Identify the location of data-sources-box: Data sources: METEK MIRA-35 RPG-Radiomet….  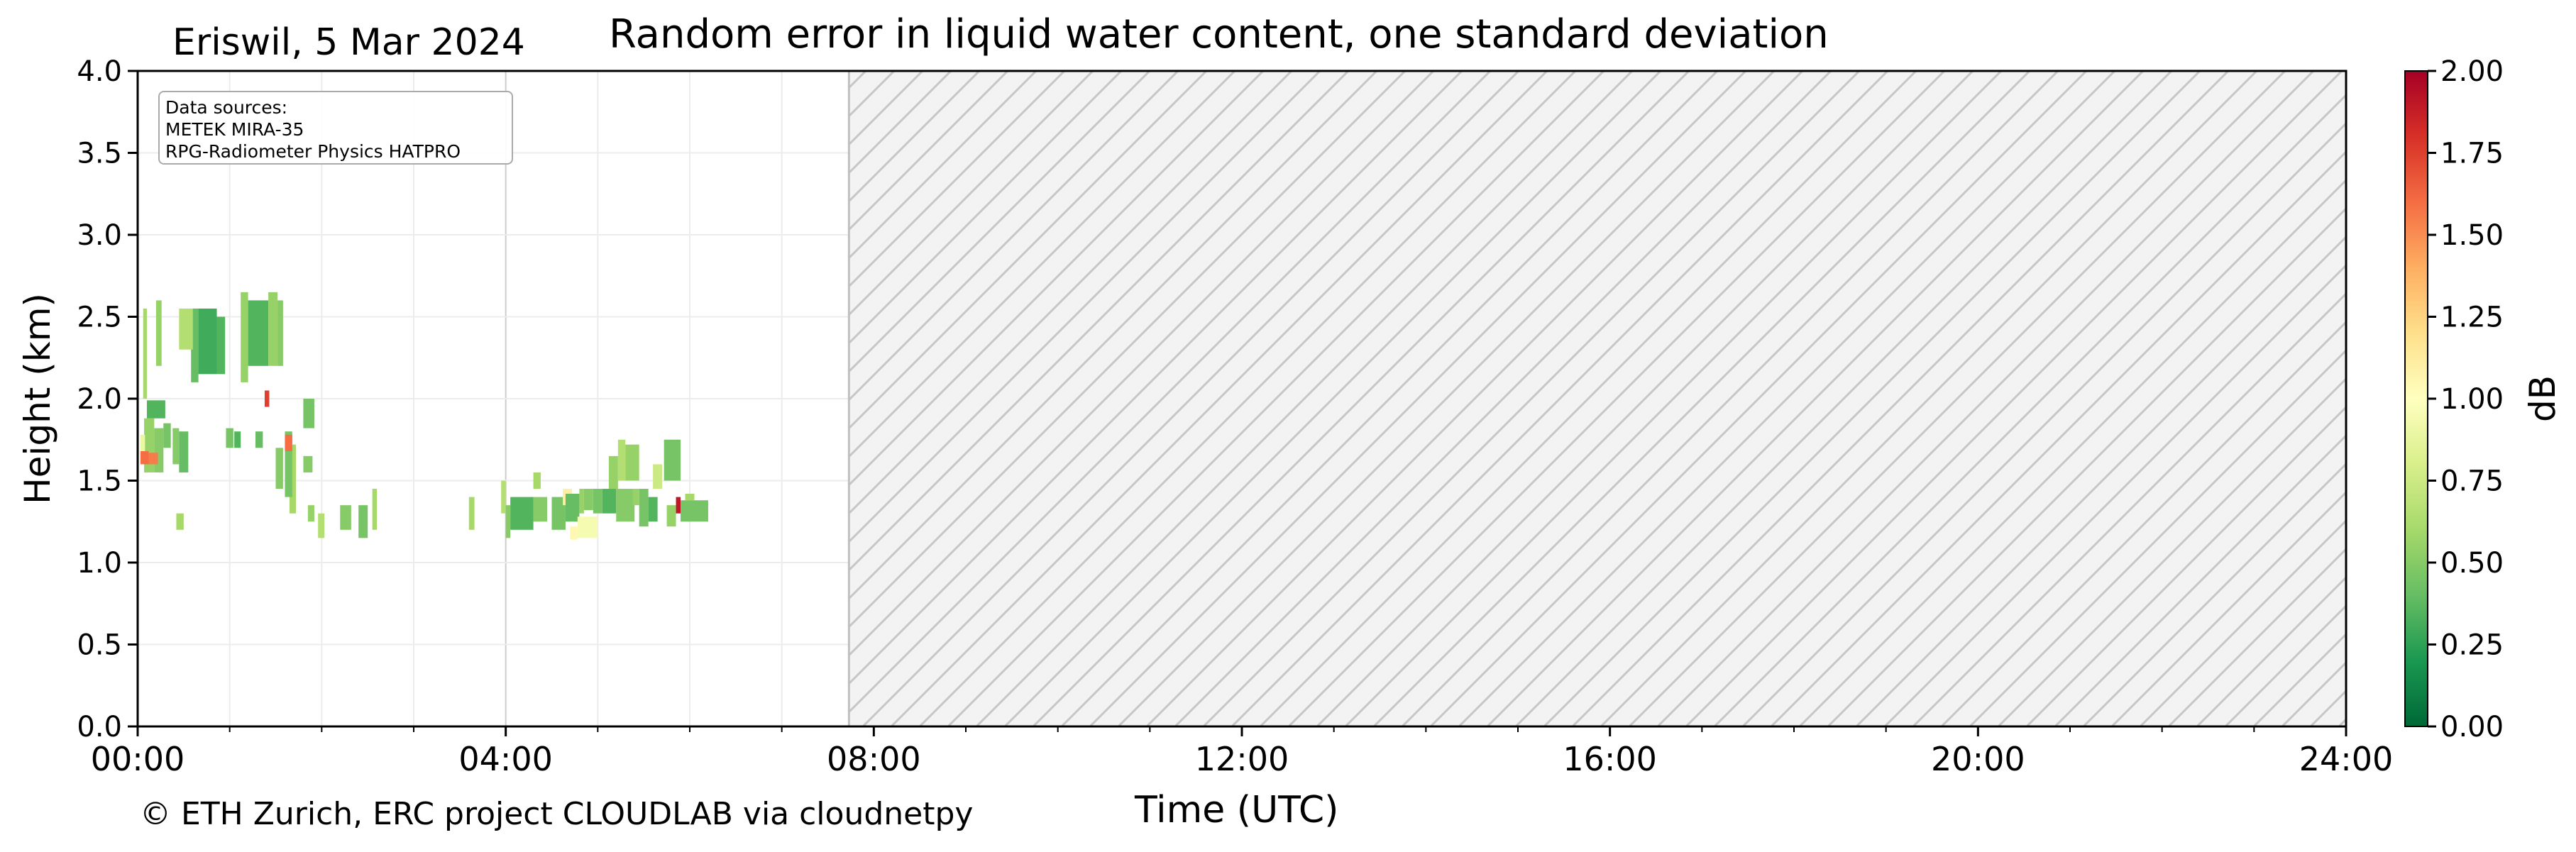
(335, 128).